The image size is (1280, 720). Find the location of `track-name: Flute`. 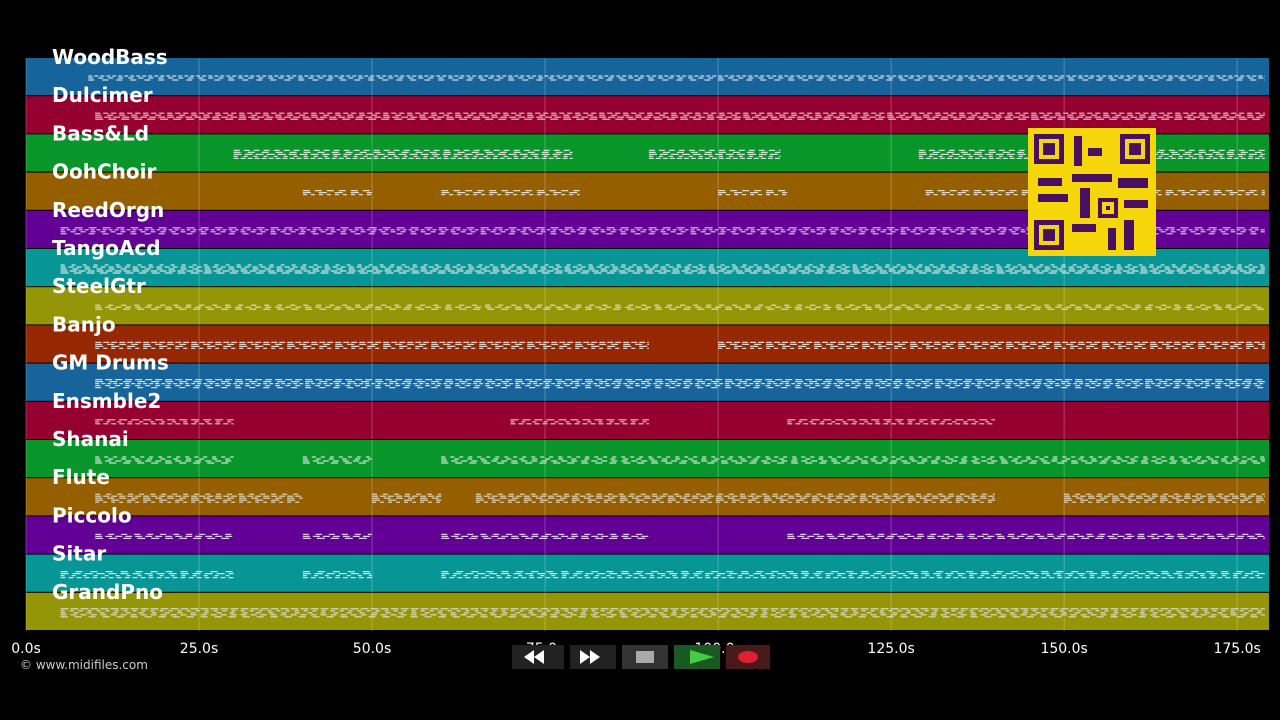

track-name: Flute is located at coordinates (81, 477).